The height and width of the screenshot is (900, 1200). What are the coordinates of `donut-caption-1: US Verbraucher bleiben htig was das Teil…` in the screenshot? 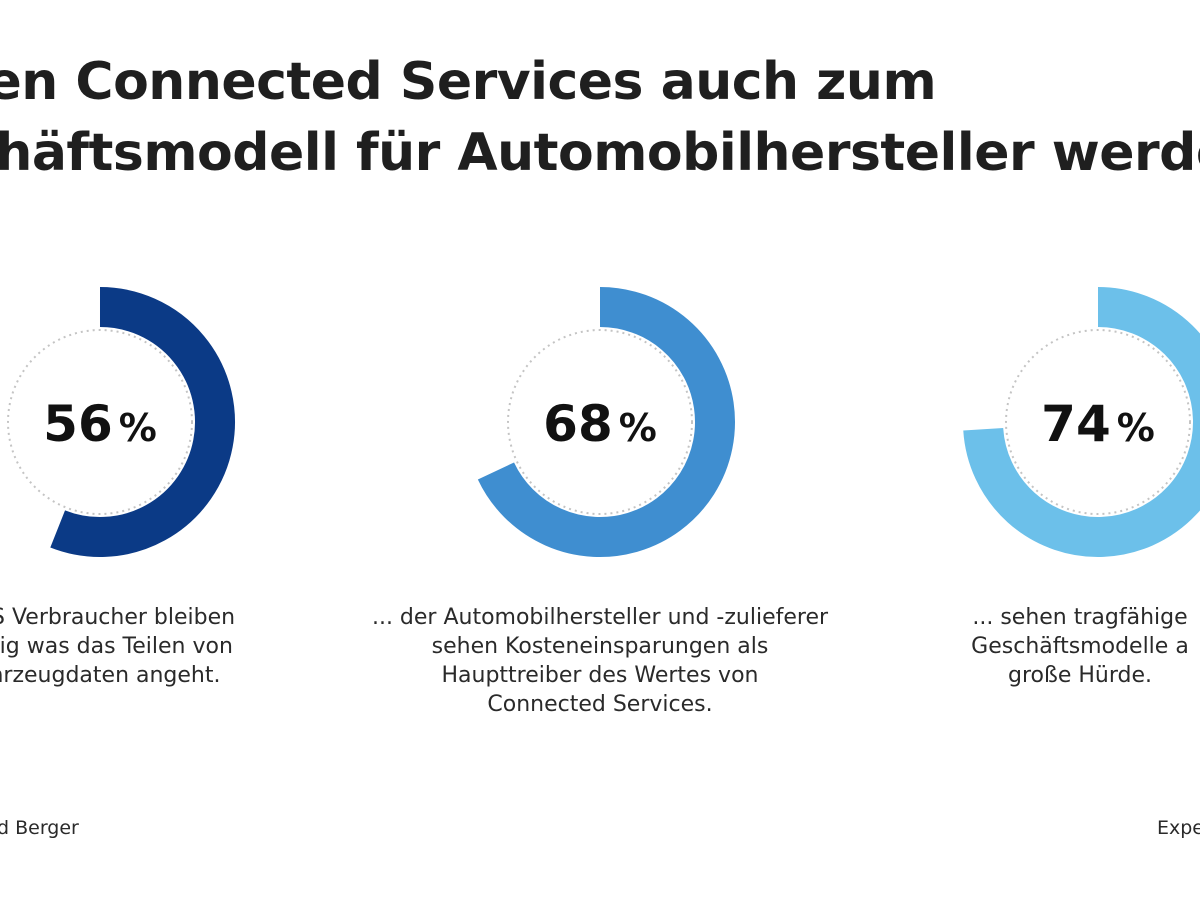 It's located at (177, 646).